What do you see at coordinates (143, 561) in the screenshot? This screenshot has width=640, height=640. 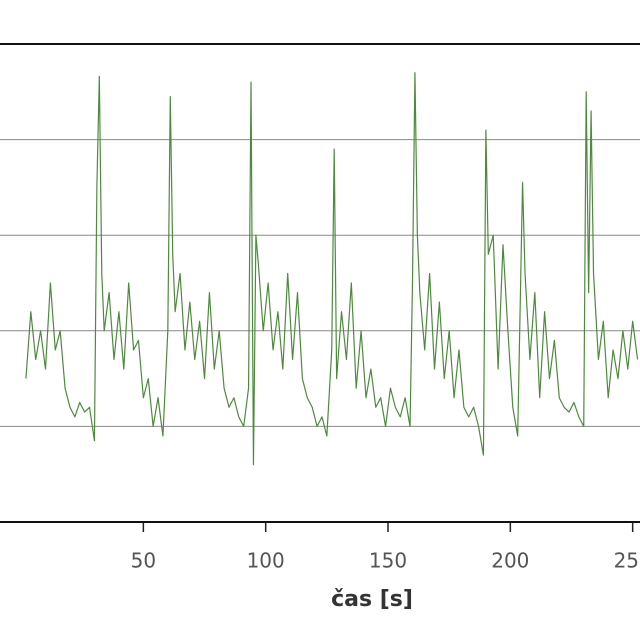 I see `x-tick-label: 50` at bounding box center [143, 561].